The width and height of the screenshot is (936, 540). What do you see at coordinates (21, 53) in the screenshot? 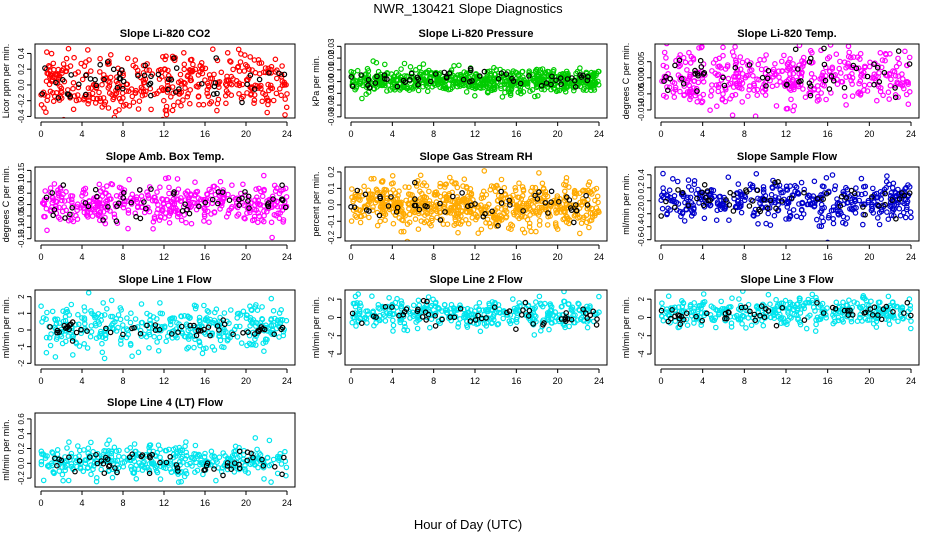
I see `y-tick-label: 0.4` at bounding box center [21, 53].